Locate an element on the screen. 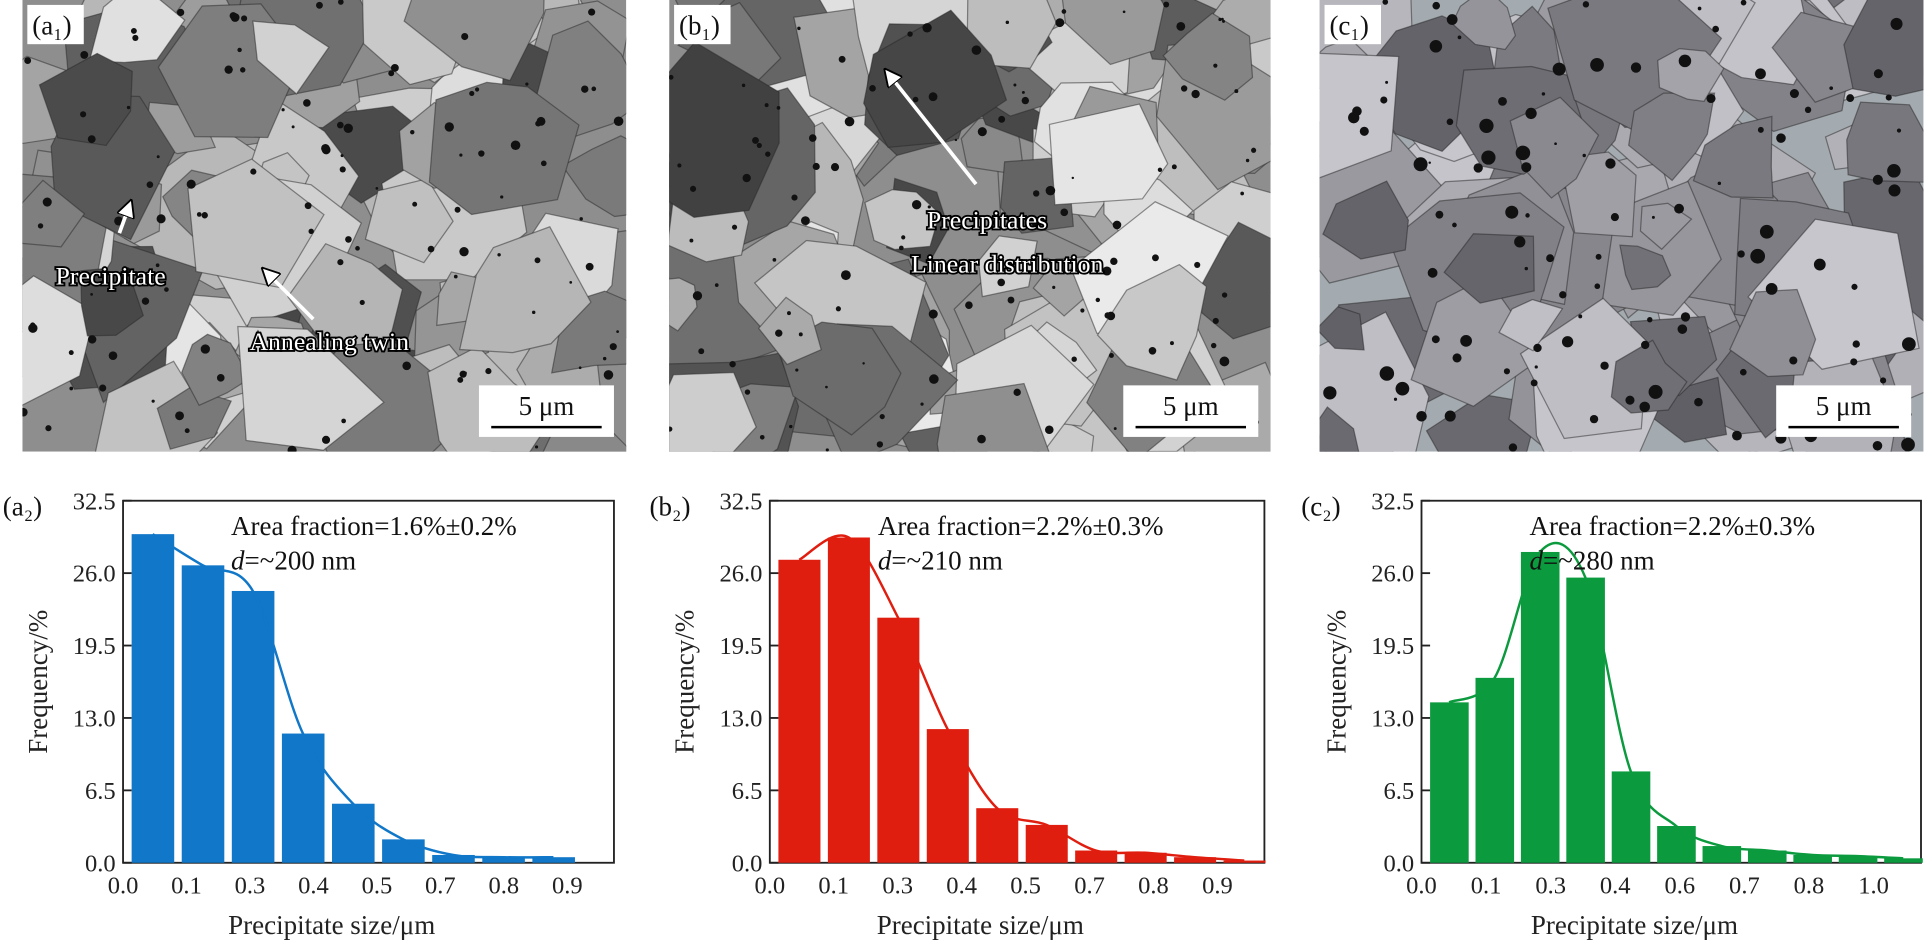 The width and height of the screenshot is (1925, 945). x-tick-label: 0.9 is located at coordinates (1217, 885).